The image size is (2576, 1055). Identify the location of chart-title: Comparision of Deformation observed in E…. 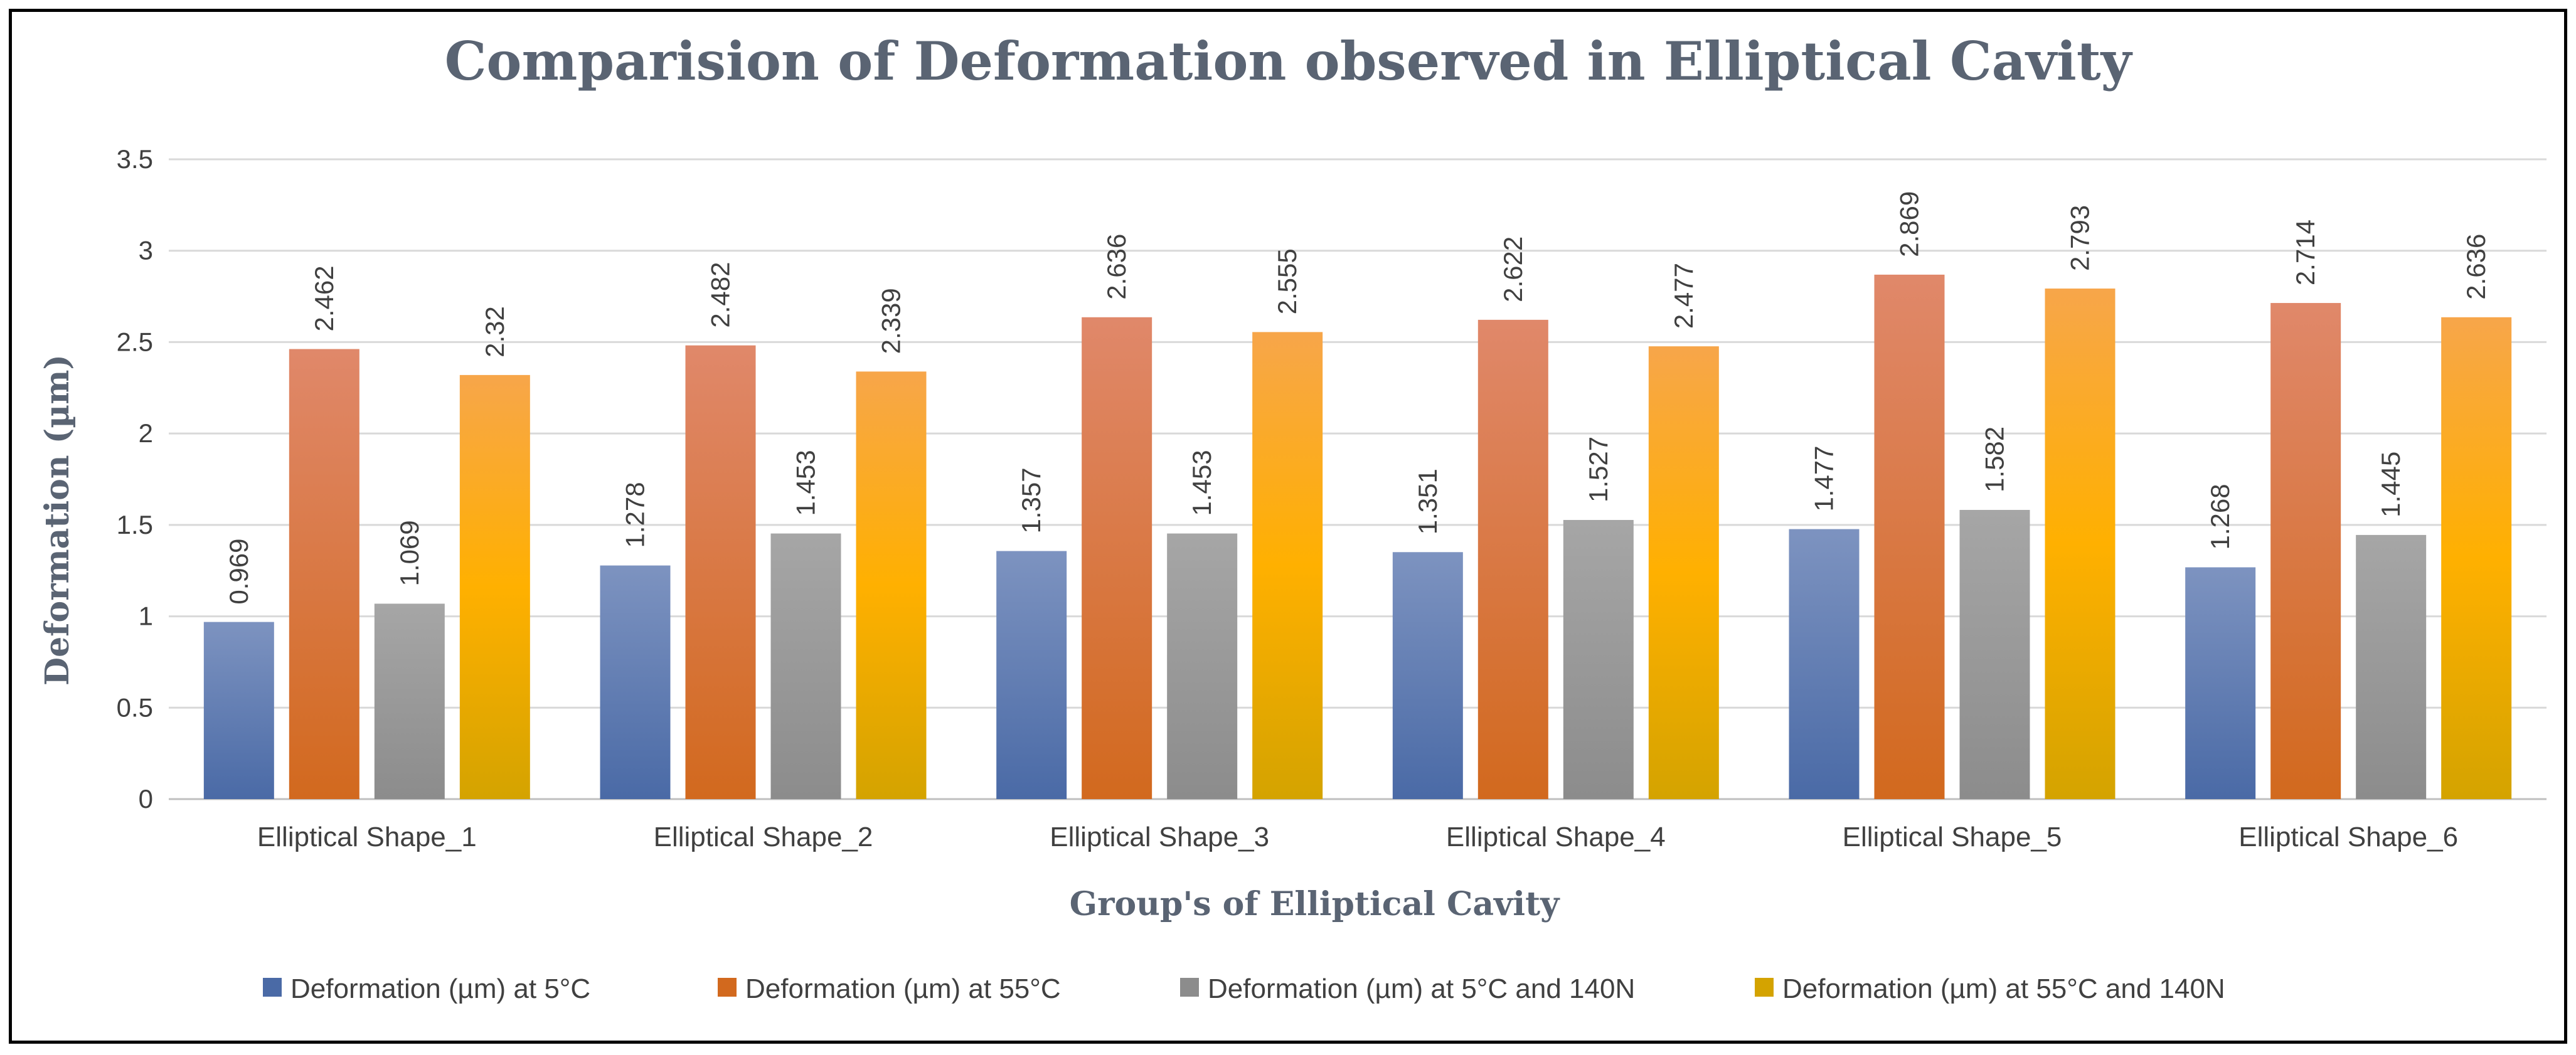
(1289, 61).